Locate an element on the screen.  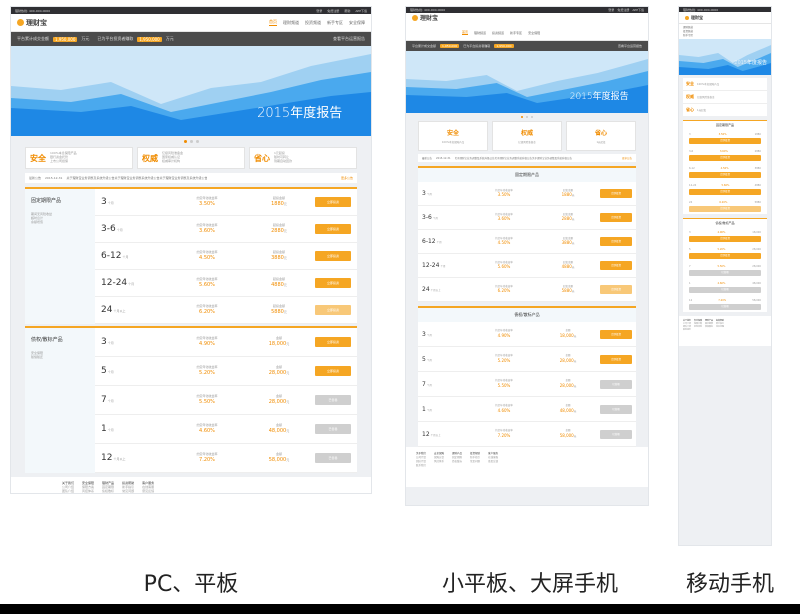
hotline: 理财热线: 400-000-0000 is located at coordinates (33, 10).